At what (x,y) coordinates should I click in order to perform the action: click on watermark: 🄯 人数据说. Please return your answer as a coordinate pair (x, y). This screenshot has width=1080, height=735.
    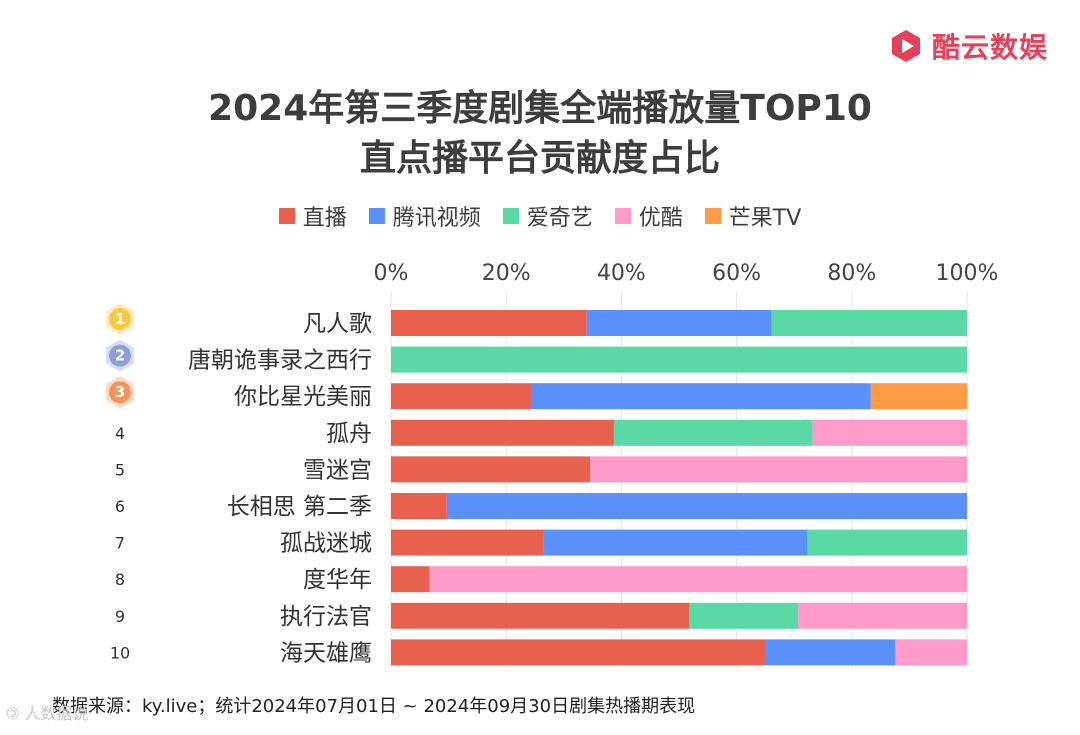
    Looking at the image, I should click on (47, 713).